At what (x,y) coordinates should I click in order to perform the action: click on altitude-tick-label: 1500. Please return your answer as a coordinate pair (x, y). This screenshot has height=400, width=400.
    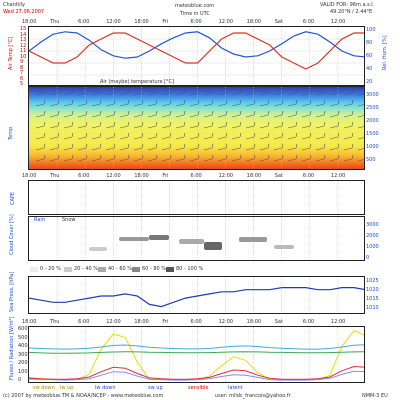
    Looking at the image, I should click on (372, 134).